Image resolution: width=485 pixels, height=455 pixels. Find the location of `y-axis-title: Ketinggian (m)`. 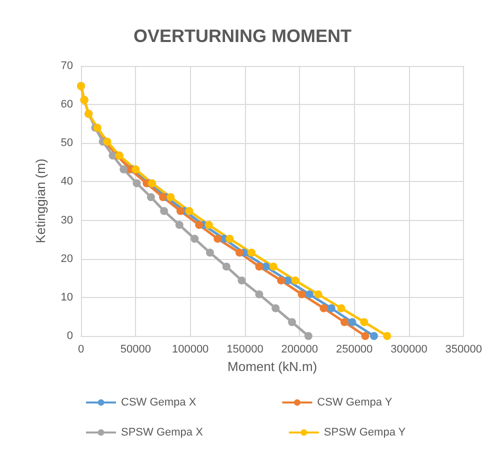

y-axis-title: Ketinggian (m) is located at coordinates (40, 201).